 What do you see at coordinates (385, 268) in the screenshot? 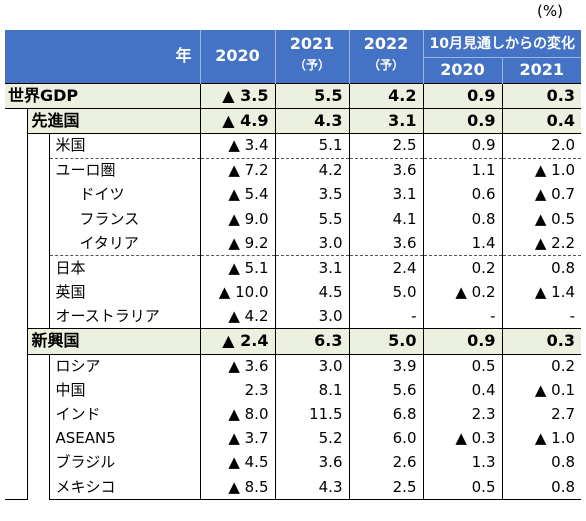
I see `value-cell: 2.4` at bounding box center [385, 268].